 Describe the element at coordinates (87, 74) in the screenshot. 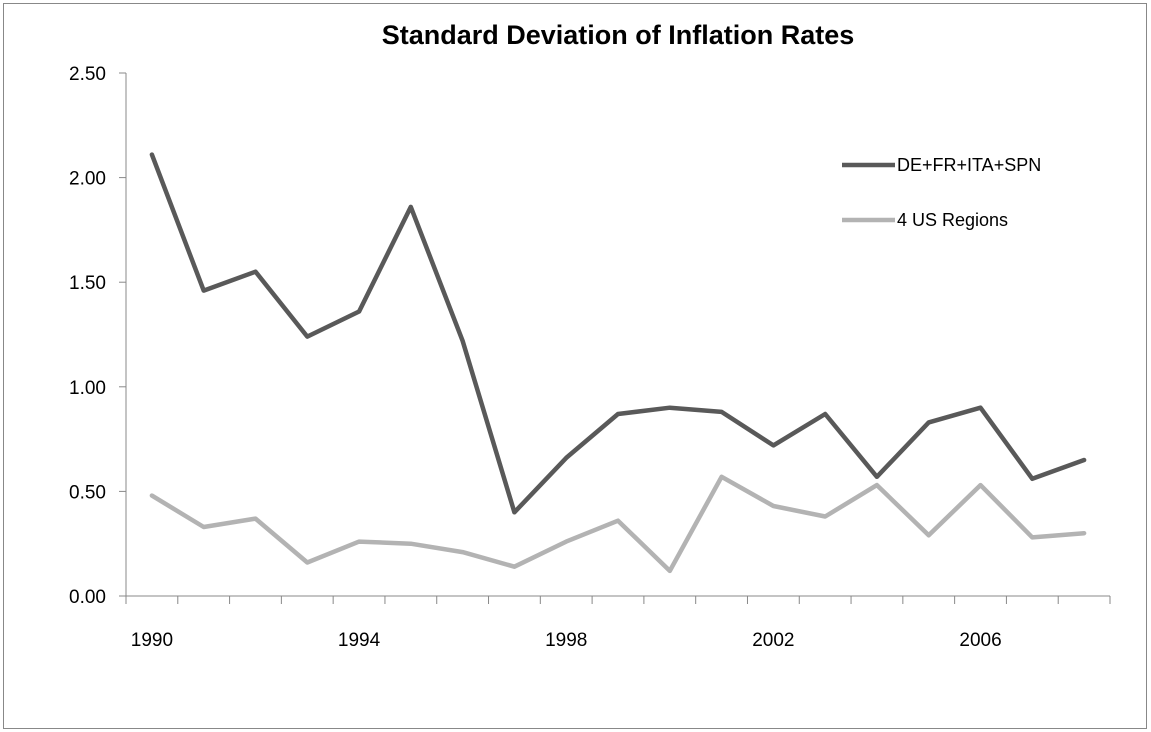

I see `y-tick-label: 2.50` at that location.